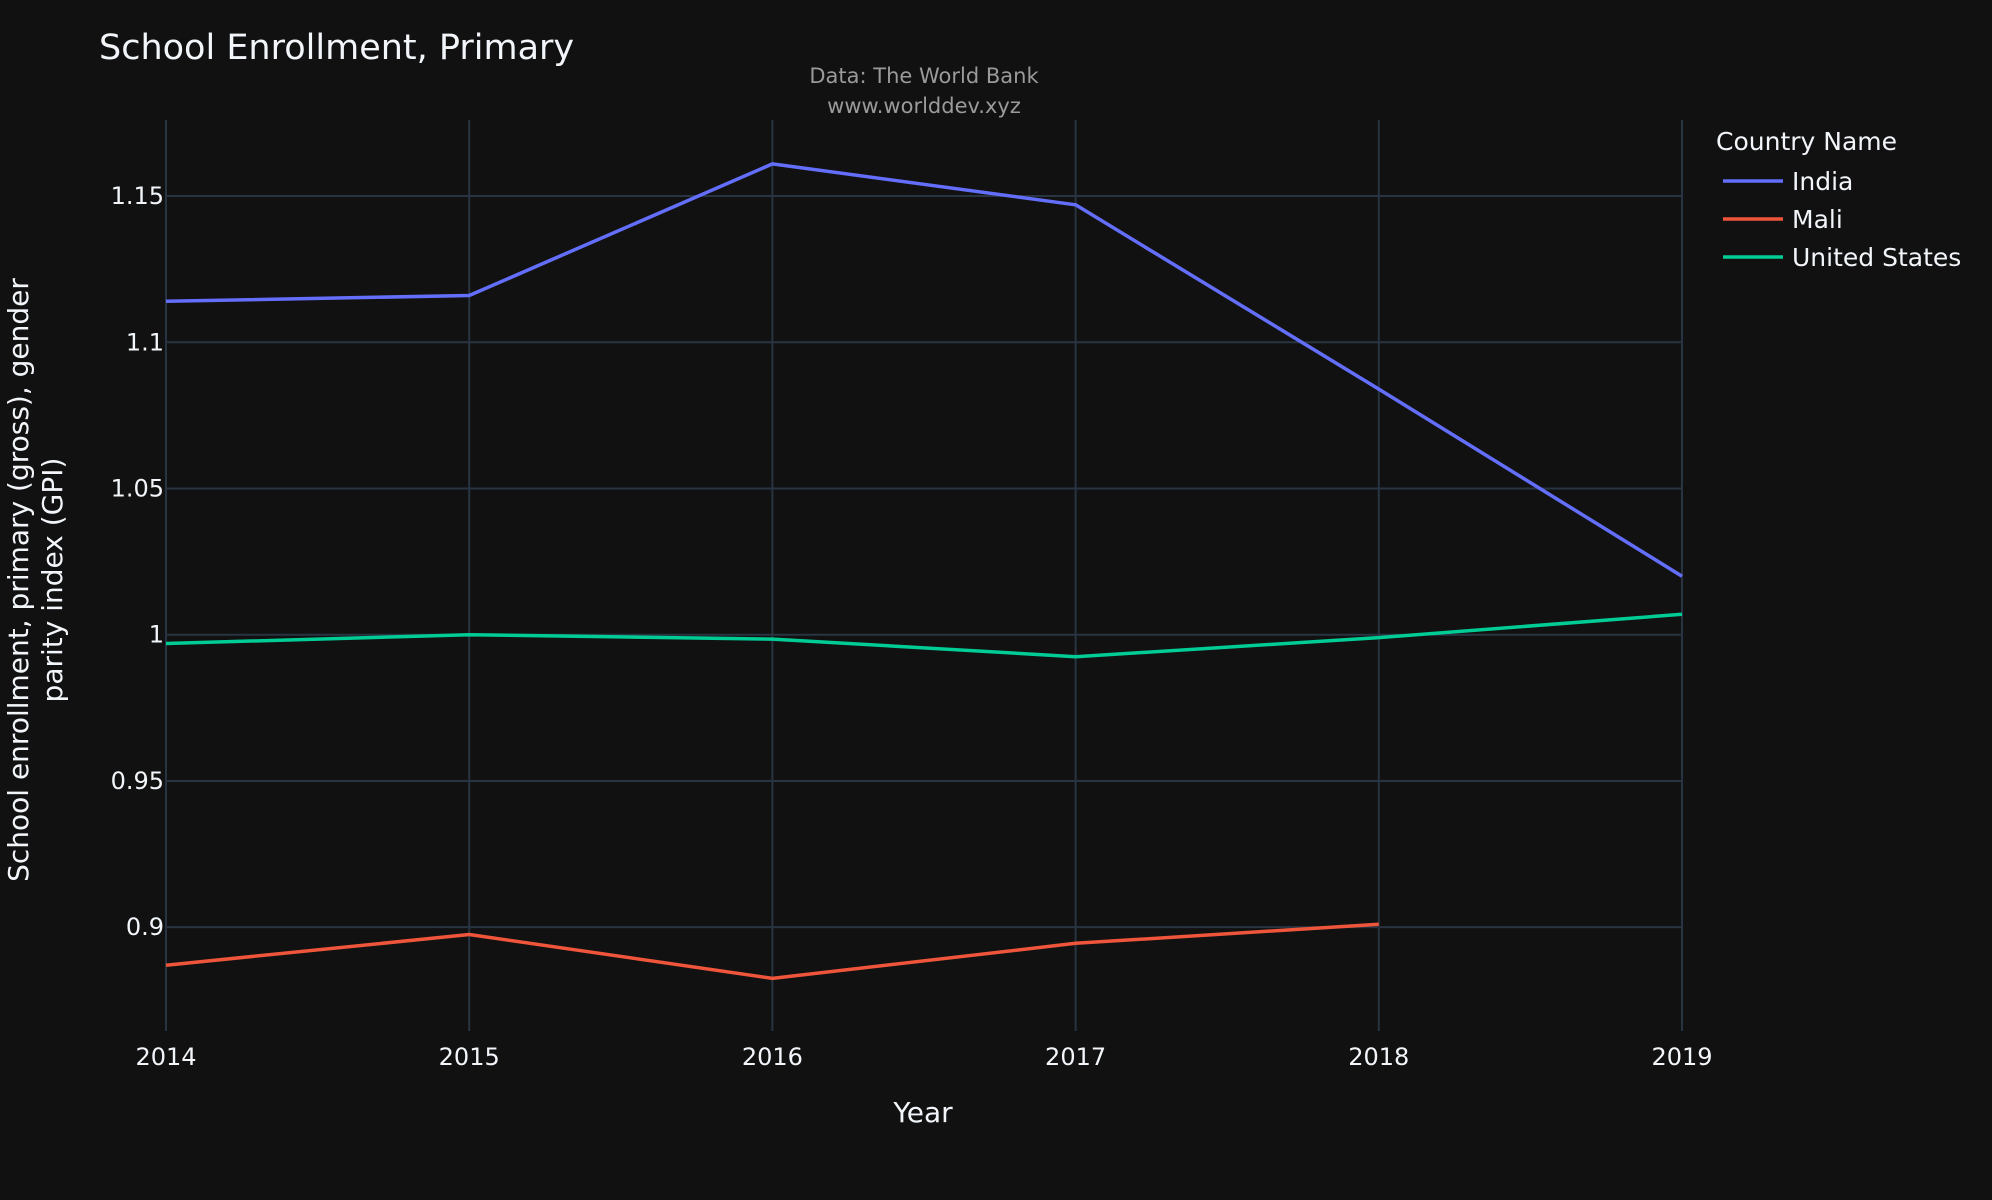  What do you see at coordinates (52, 580) in the screenshot?
I see `y-axis-title-line-2: parity index (GPI)` at bounding box center [52, 580].